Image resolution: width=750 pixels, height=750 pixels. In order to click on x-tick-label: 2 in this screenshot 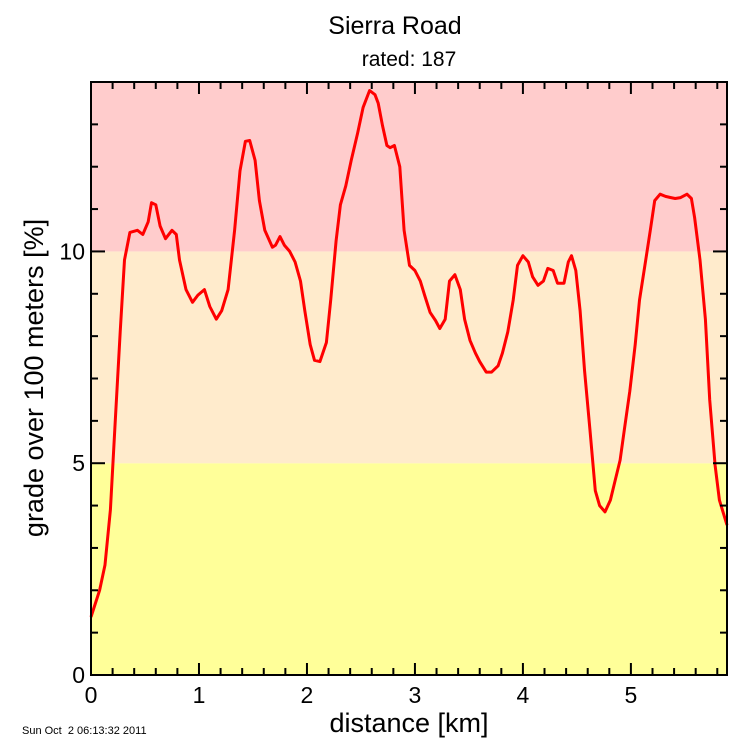, I will do `click(307, 695)`.